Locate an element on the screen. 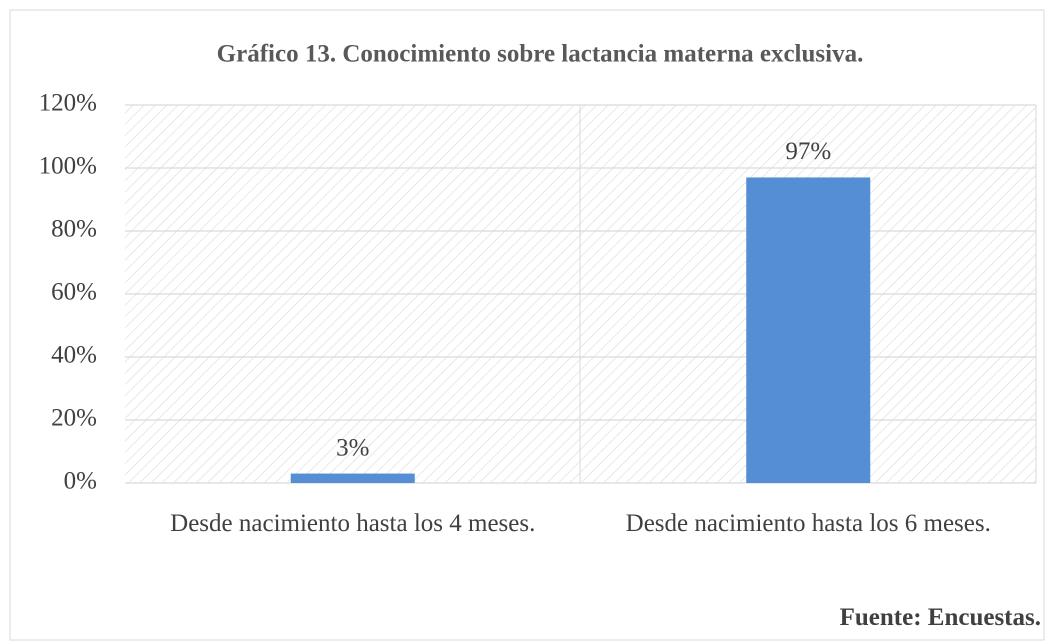 This screenshot has height=644, width=1055. x-tick-label: Desde nacimiento hasta los 4 meses. is located at coordinates (353, 523).